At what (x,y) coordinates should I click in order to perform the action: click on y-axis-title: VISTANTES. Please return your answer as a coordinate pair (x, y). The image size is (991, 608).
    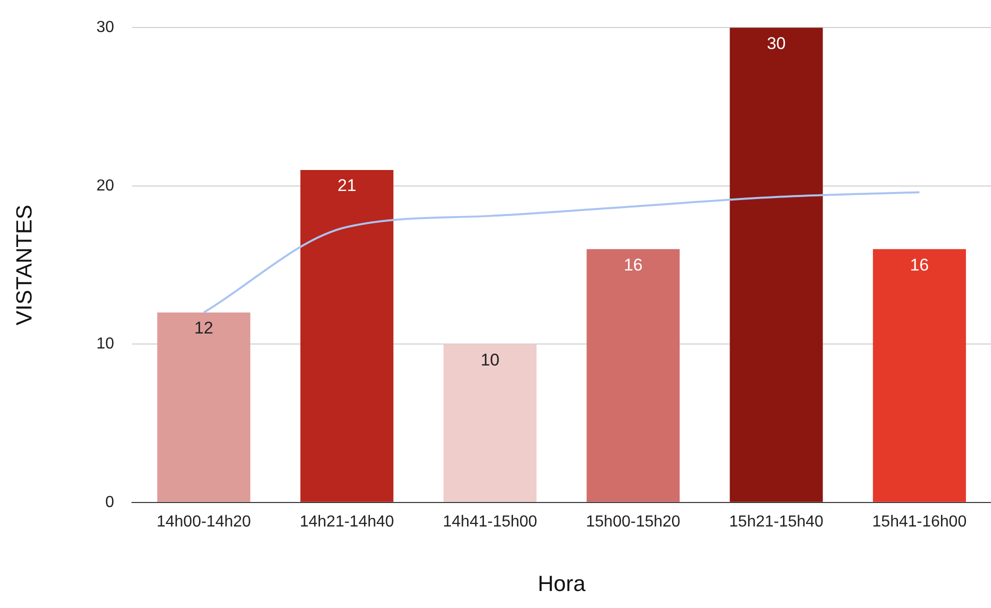
    Looking at the image, I should click on (23, 265).